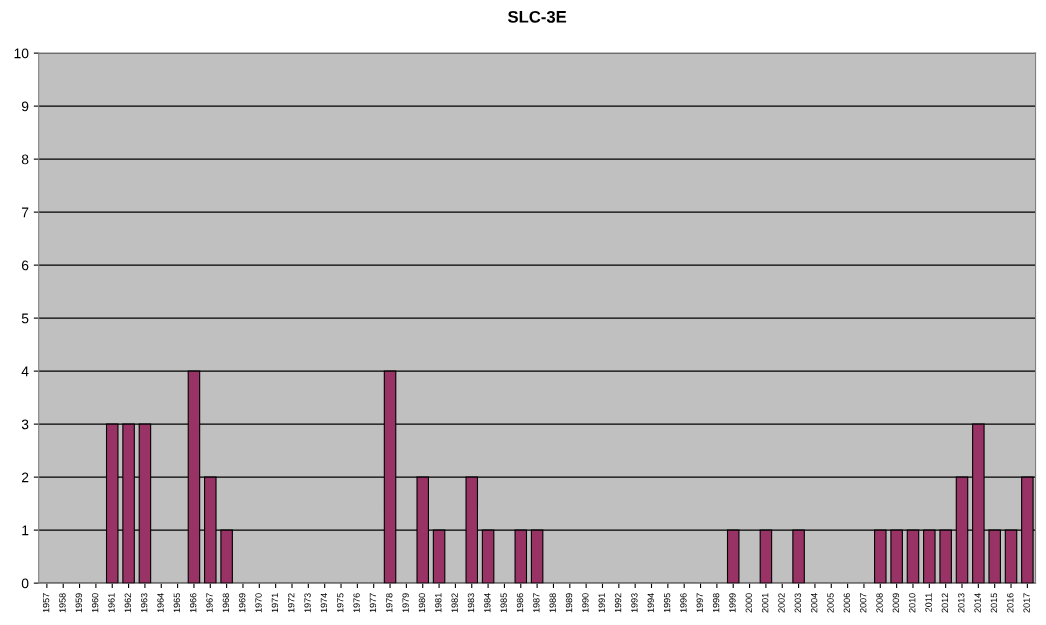 This screenshot has height=625, width=1046. Describe the element at coordinates (226, 603) in the screenshot. I see `x-tick-label: 1968` at that location.